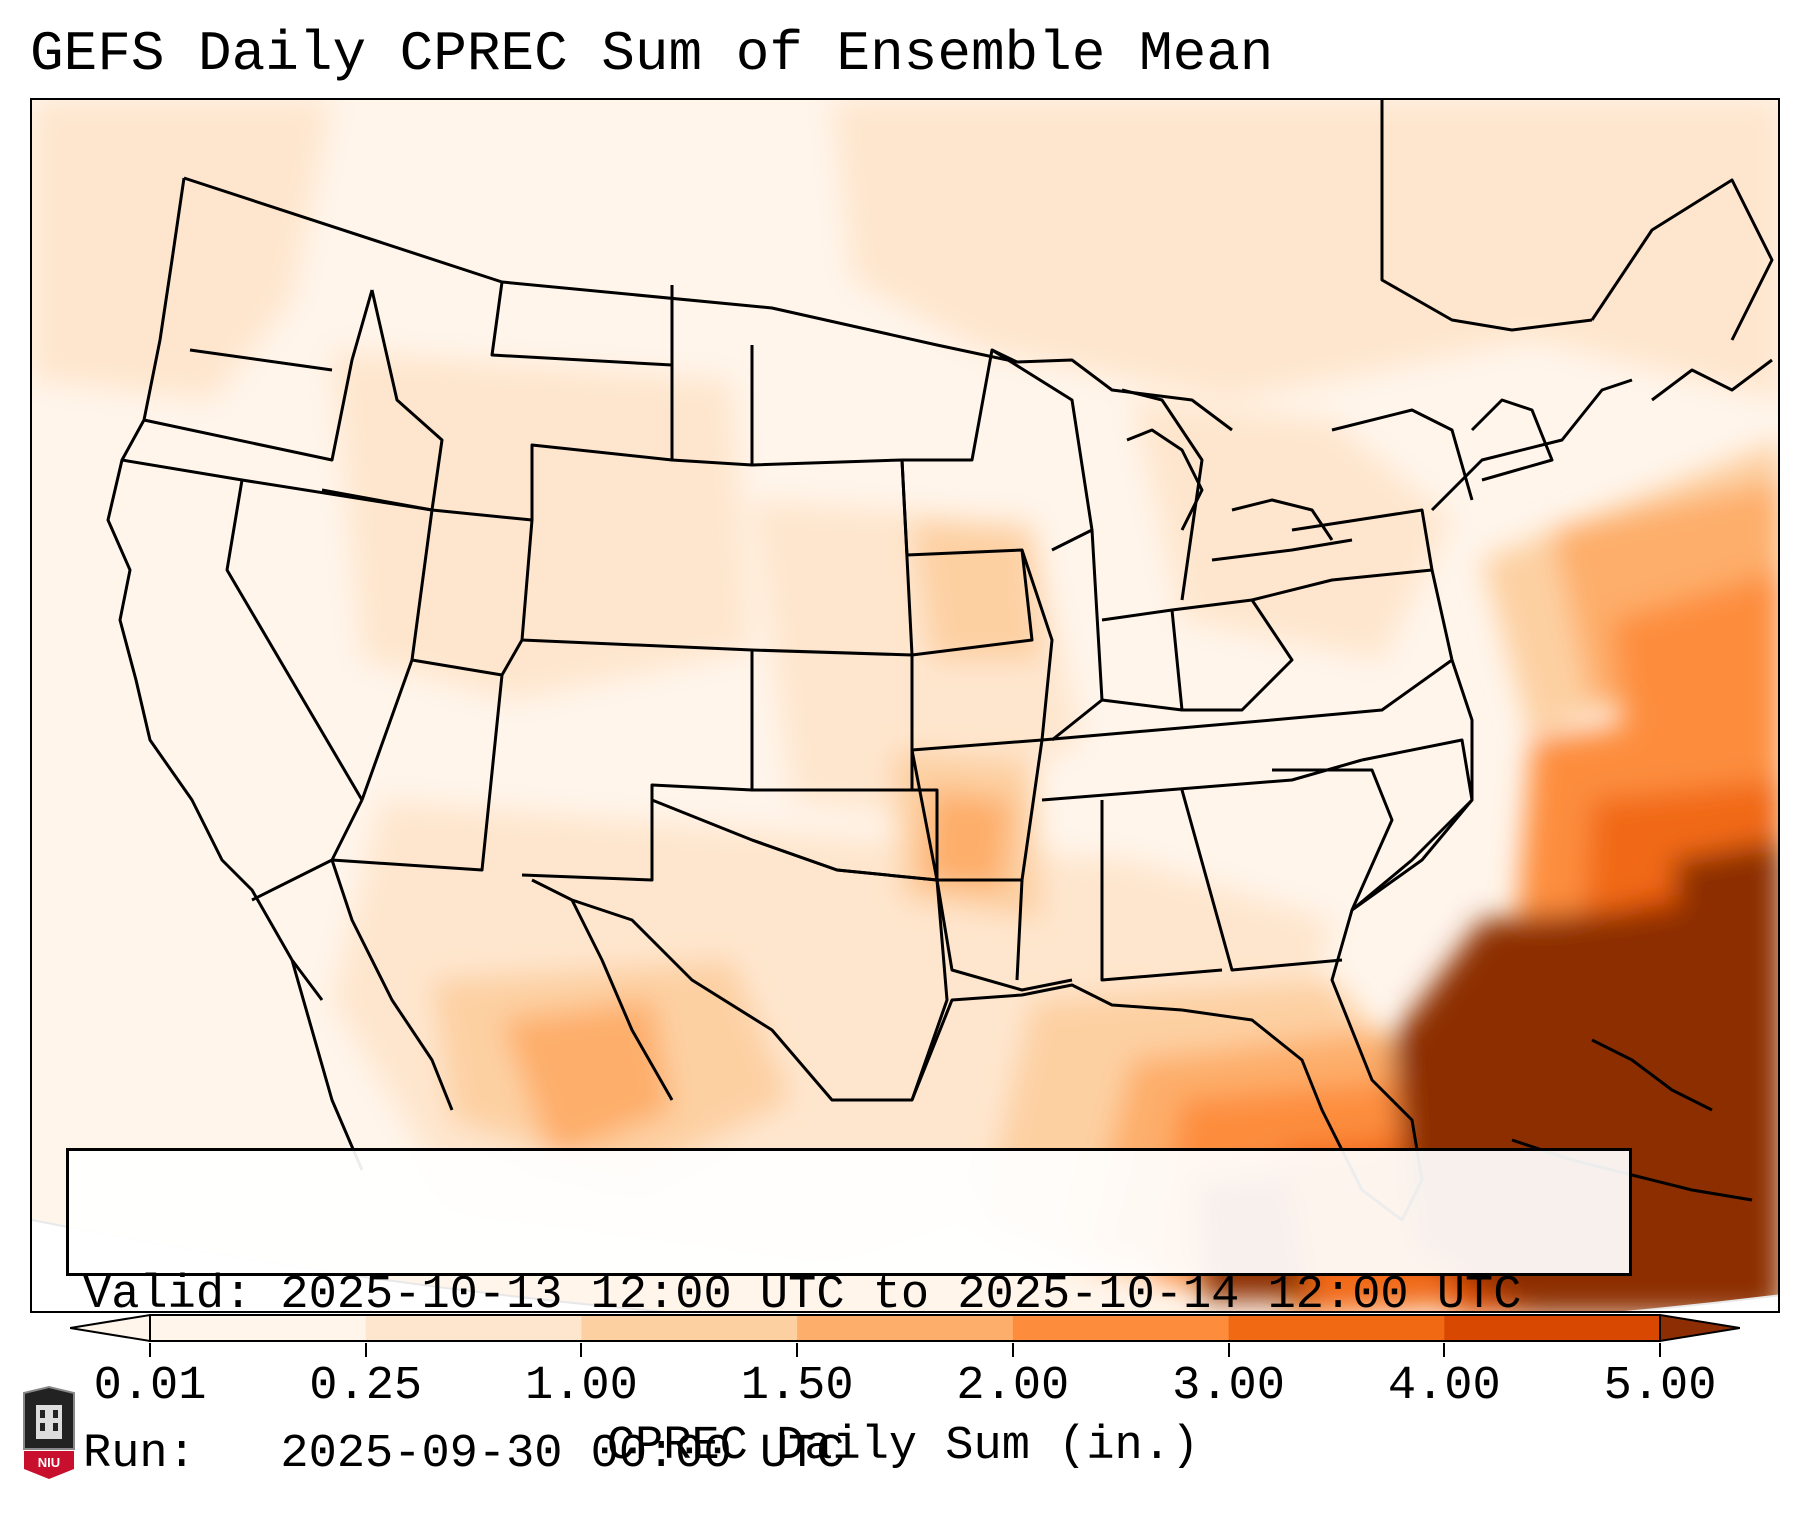 The image size is (1803, 1534). Describe the element at coordinates (1660, 1386) in the screenshot. I see `colorbar-tick-label: 5.00` at that location.